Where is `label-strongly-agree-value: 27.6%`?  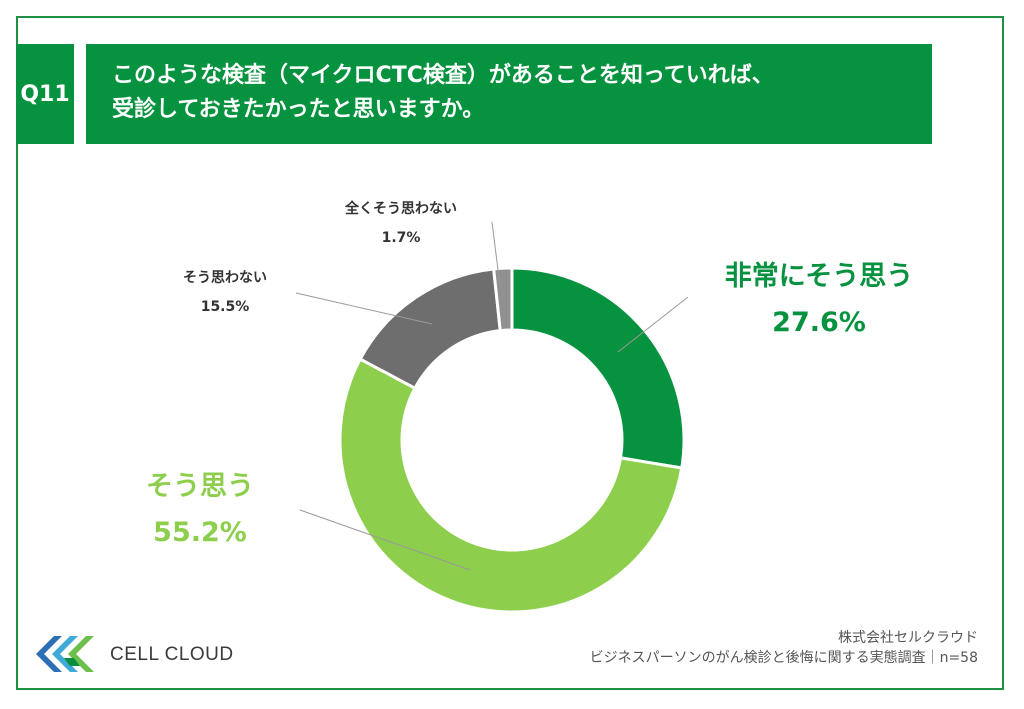
label-strongly-agree-value: 27.6% is located at coordinates (819, 322).